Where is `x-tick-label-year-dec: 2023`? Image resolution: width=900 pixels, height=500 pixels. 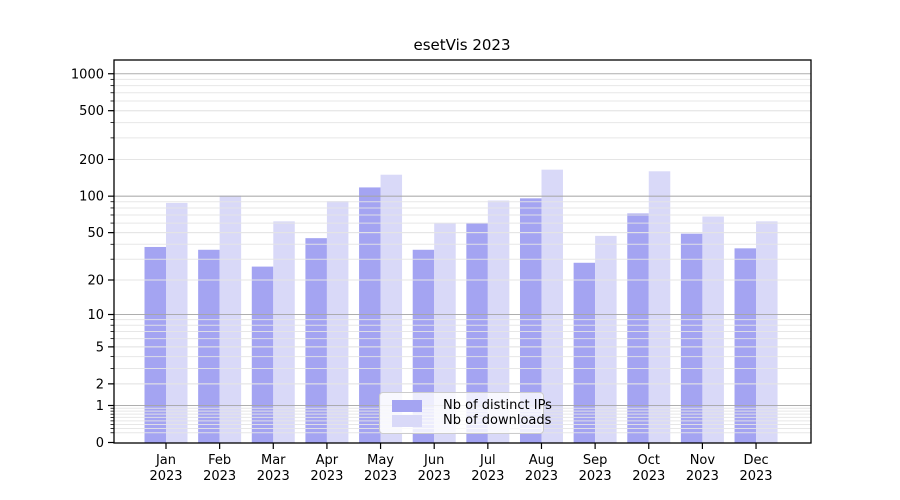
x-tick-label-year-dec: 2023 is located at coordinates (755, 476).